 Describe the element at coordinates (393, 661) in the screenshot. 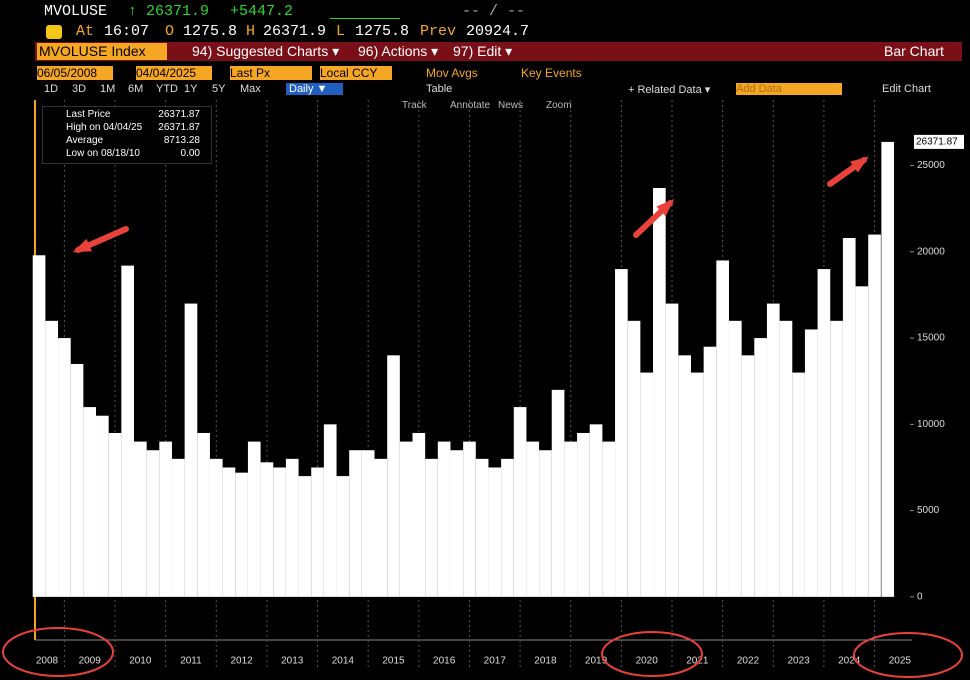

I see `x-tick-label: 2015` at that location.